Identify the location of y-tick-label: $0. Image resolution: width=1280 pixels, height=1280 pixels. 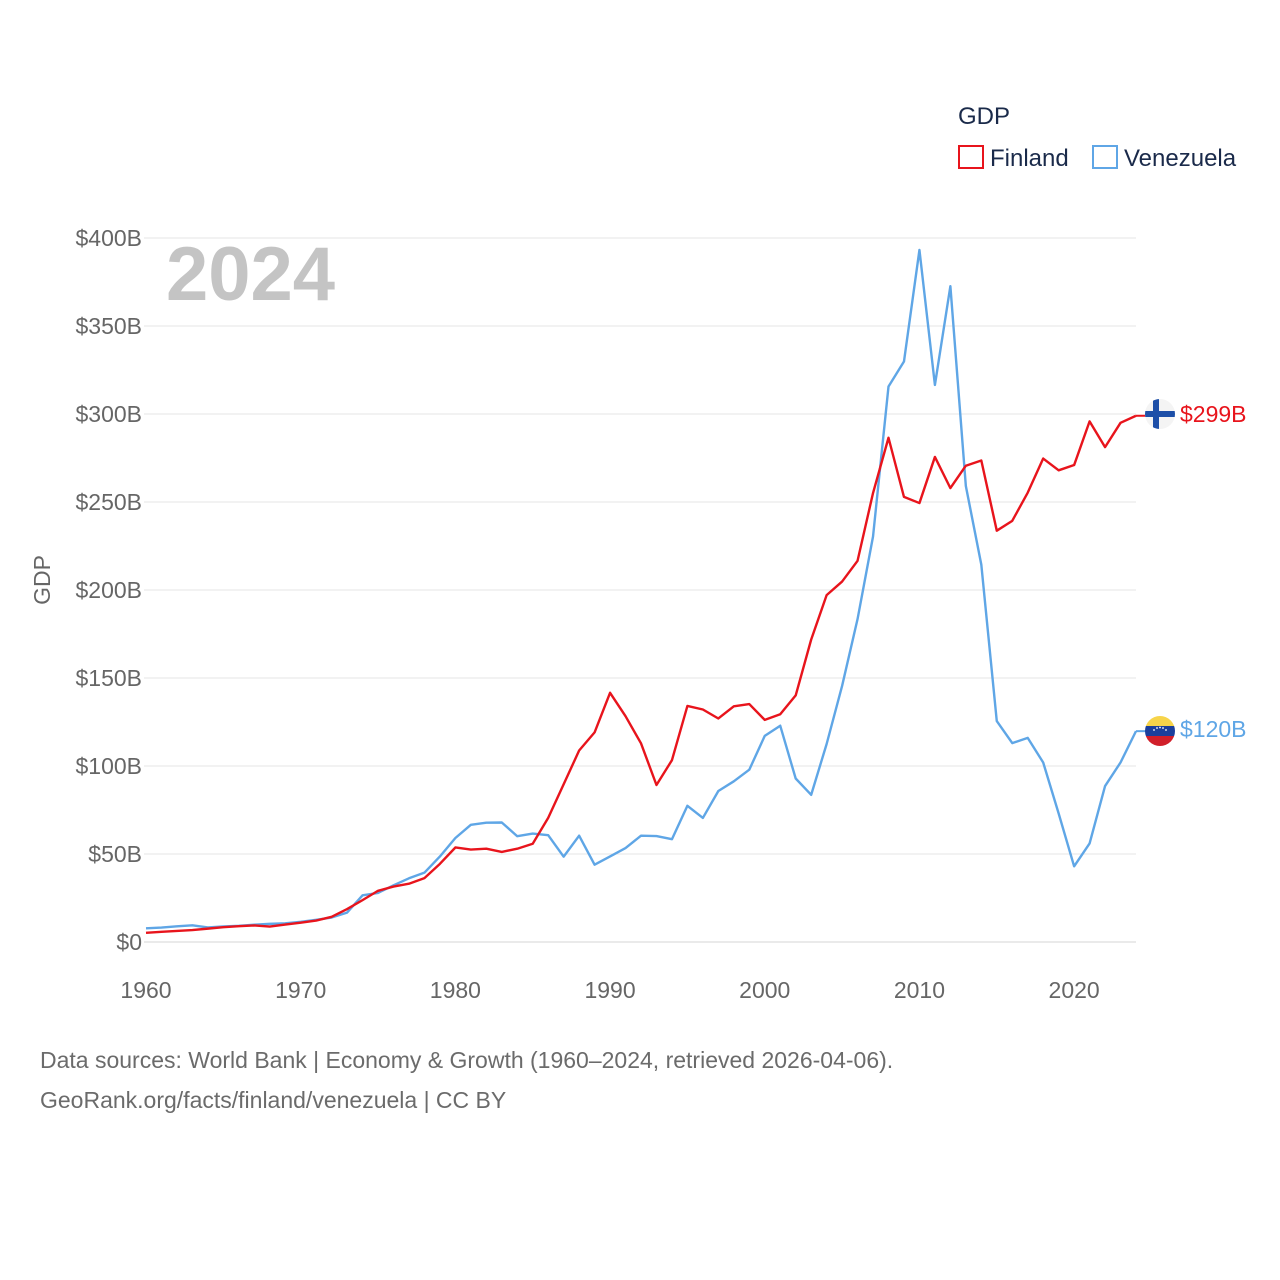
(129, 942).